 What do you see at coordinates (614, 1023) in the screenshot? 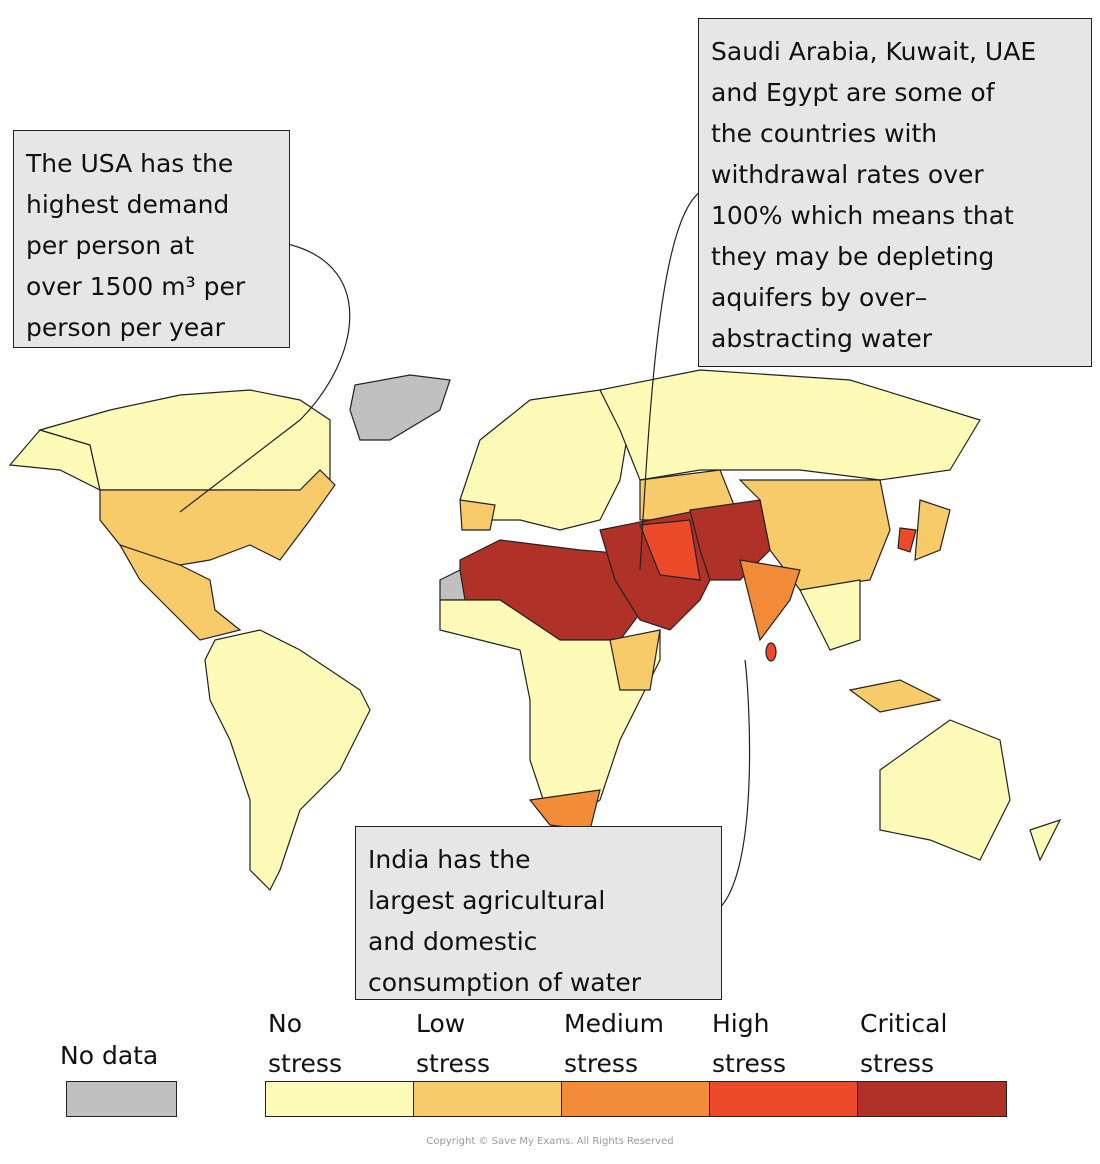
I see `legend-label-line: Medium` at bounding box center [614, 1023].